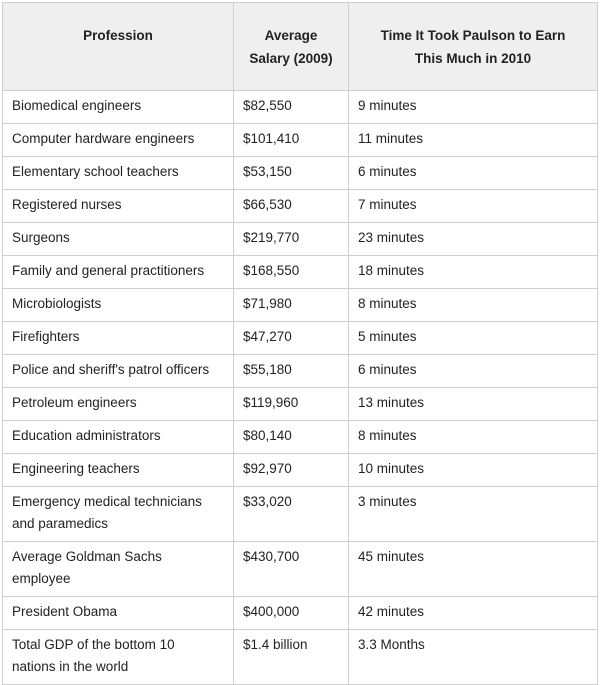 The image size is (600, 685). Describe the element at coordinates (473, 58) in the screenshot. I see `header-time-line2: This Much in 2010` at that location.